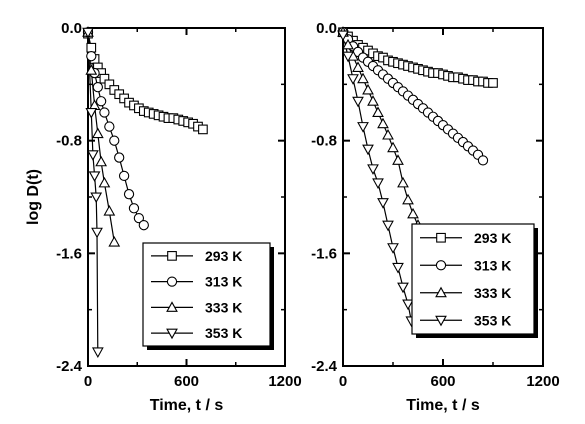  Describe the element at coordinates (33, 197) in the screenshot. I see `y-axis-title: log D(t)` at that location.